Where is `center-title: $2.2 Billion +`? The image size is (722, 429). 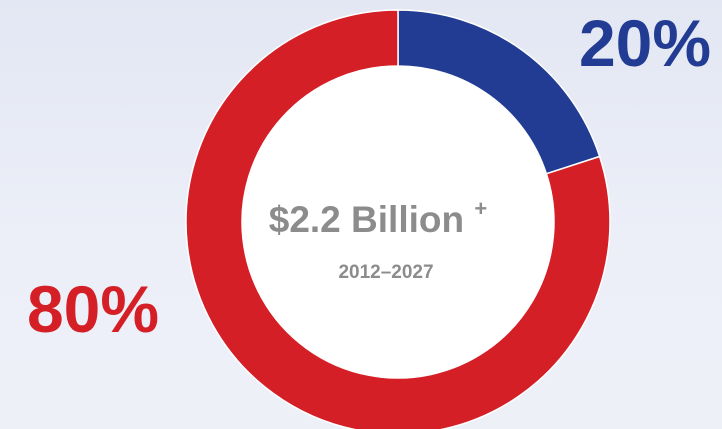
center-title: $2.2 Billion + is located at coordinates (378, 218).